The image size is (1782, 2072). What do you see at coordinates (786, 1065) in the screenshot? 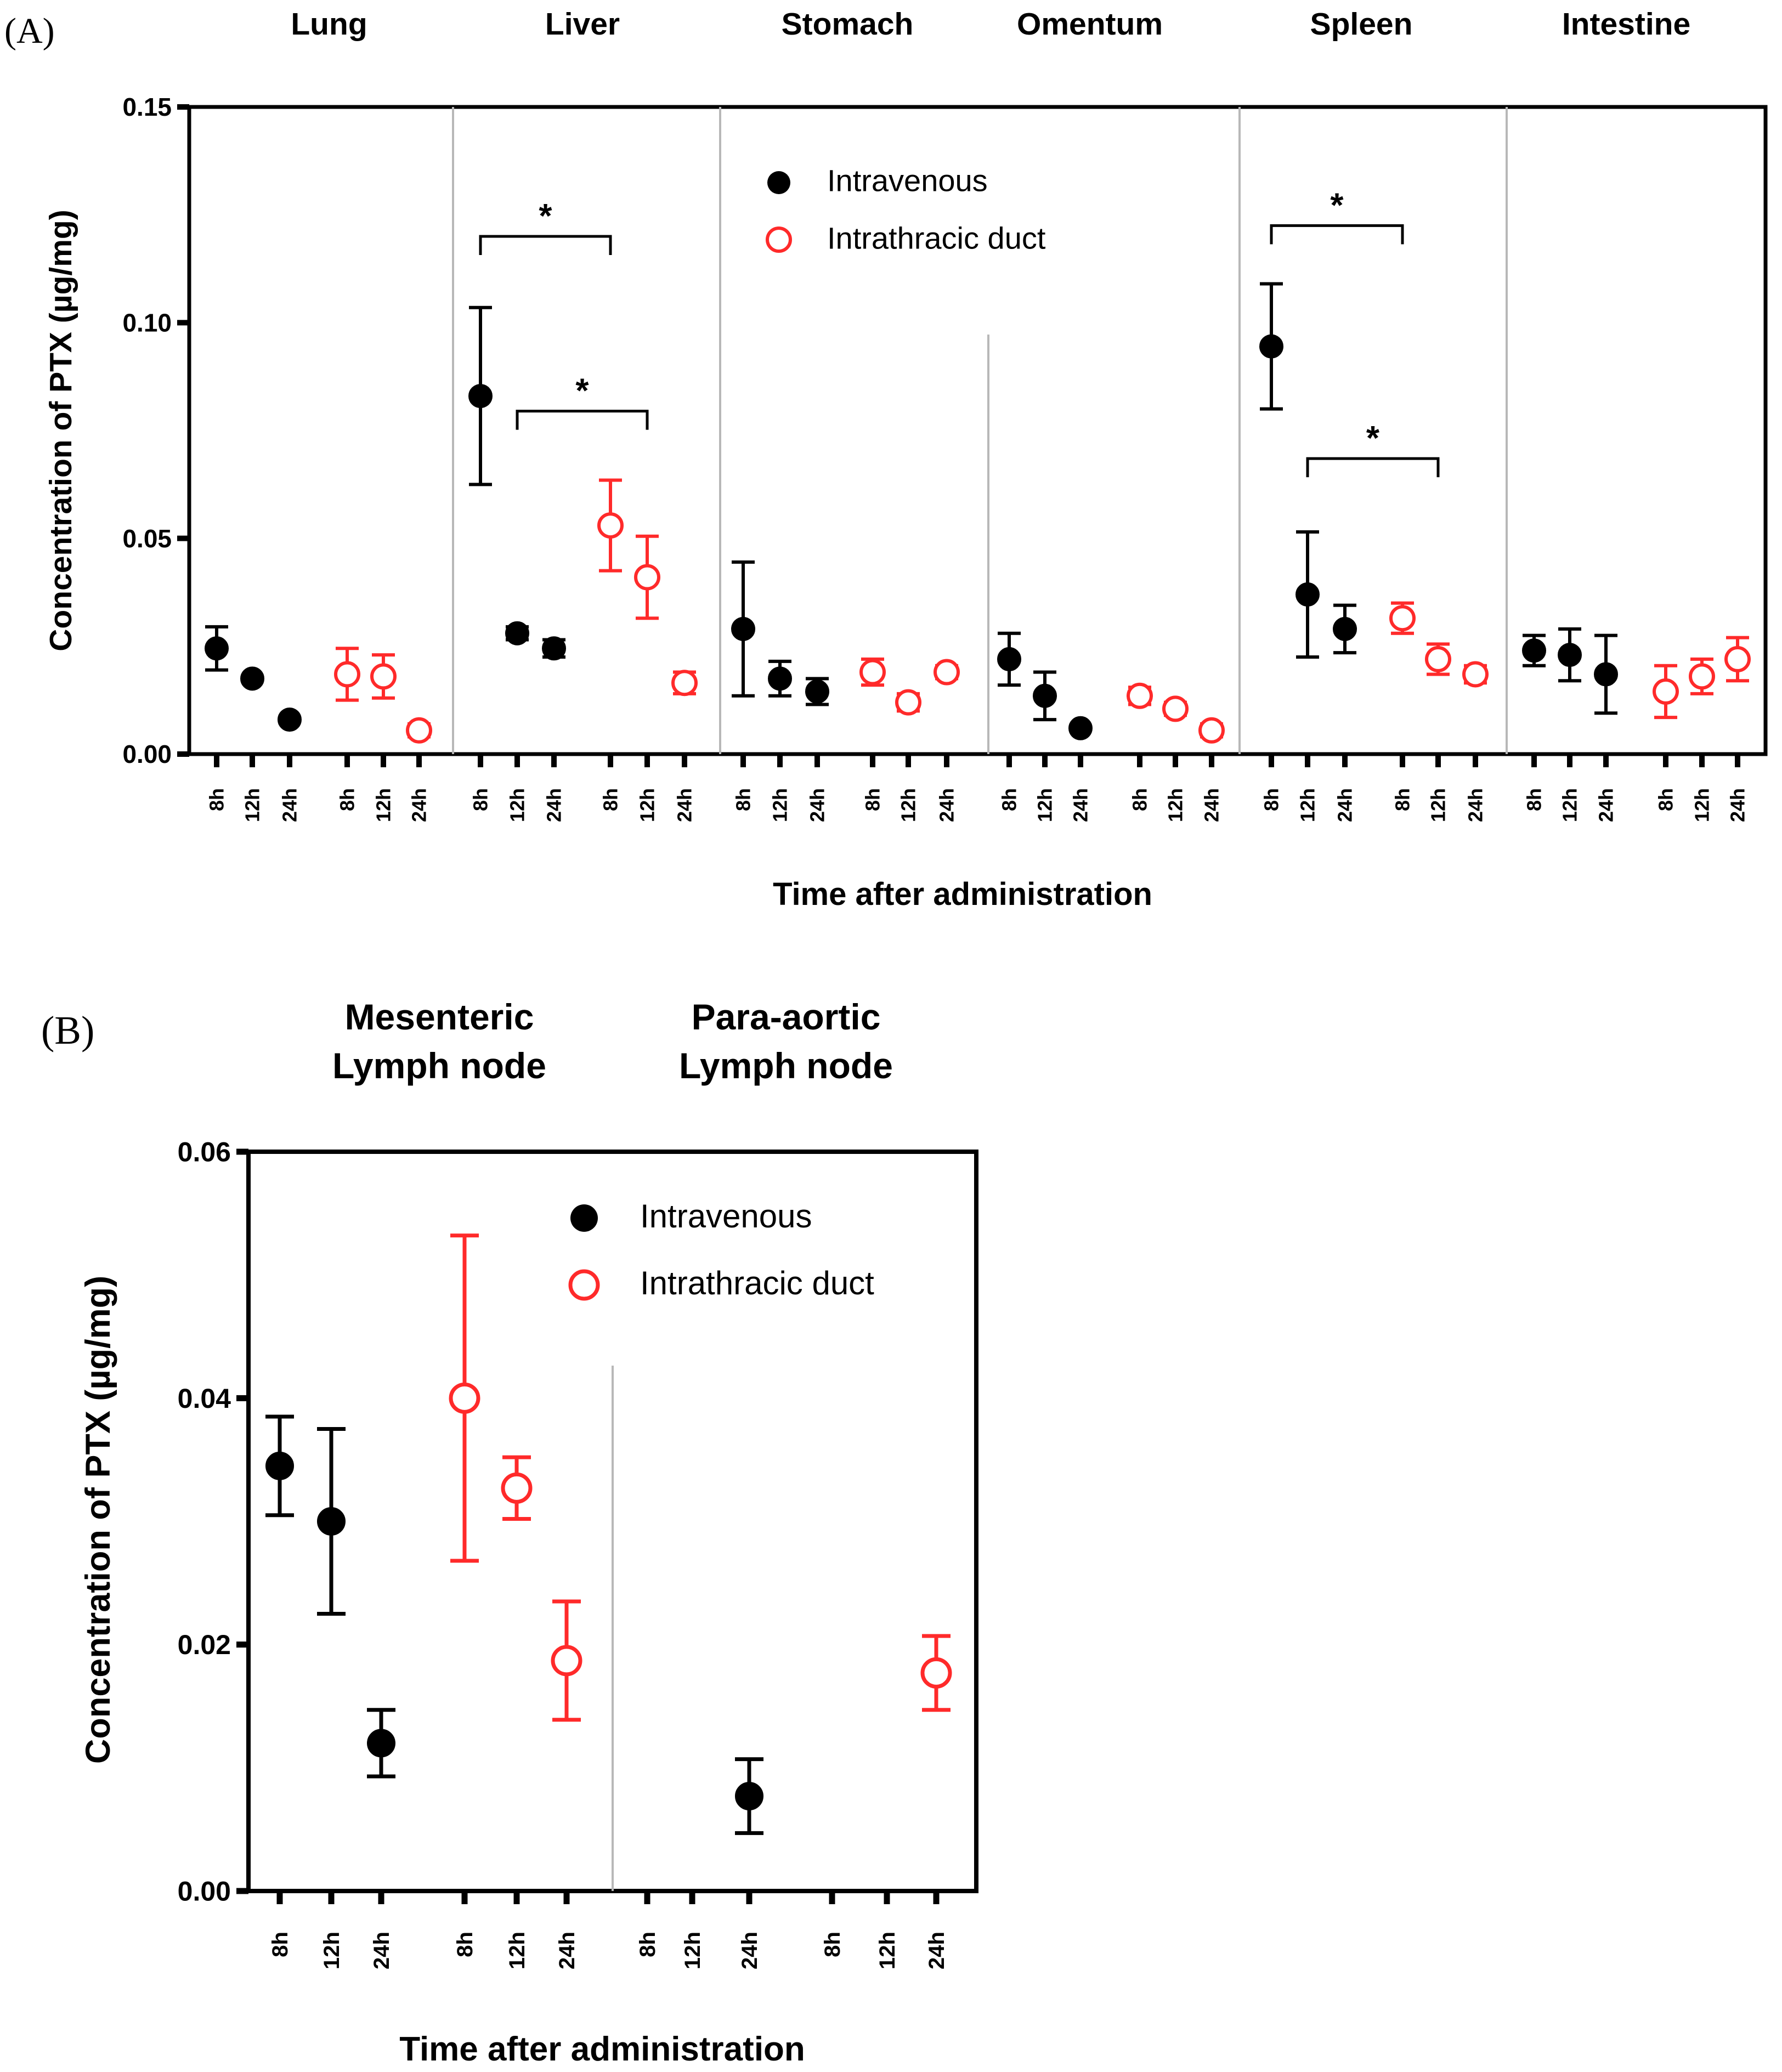
I see `group-title-line: Lymph node` at bounding box center [786, 1065].